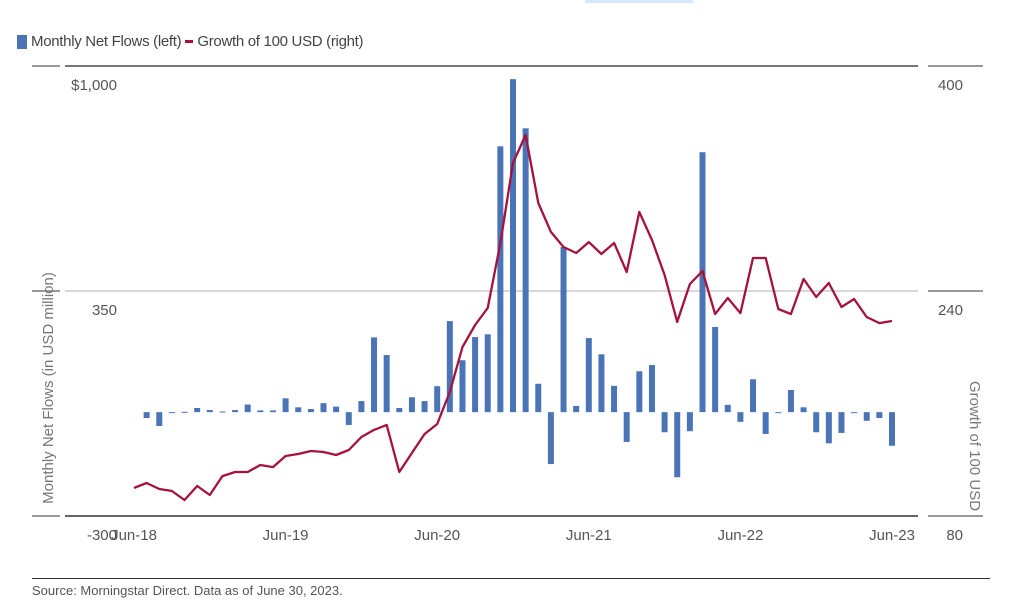 This screenshot has height=610, width=1024. Describe the element at coordinates (94, 85) in the screenshot. I see `left-tick-label: $1,000` at that location.